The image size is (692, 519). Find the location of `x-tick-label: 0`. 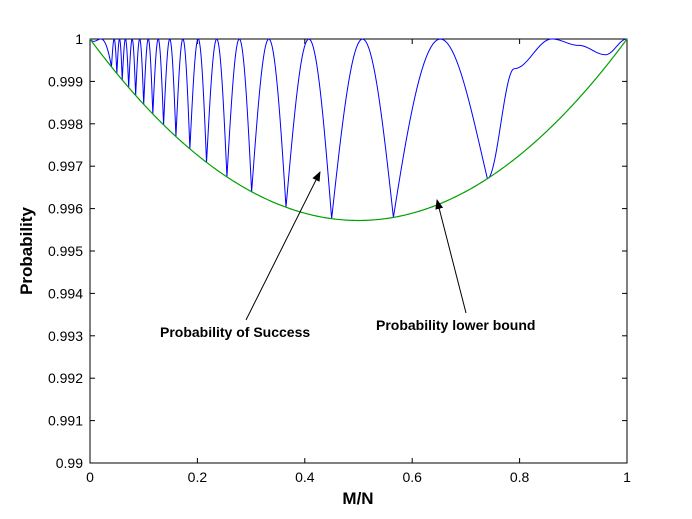

x-tick-label: 0 is located at coordinates (90, 477).